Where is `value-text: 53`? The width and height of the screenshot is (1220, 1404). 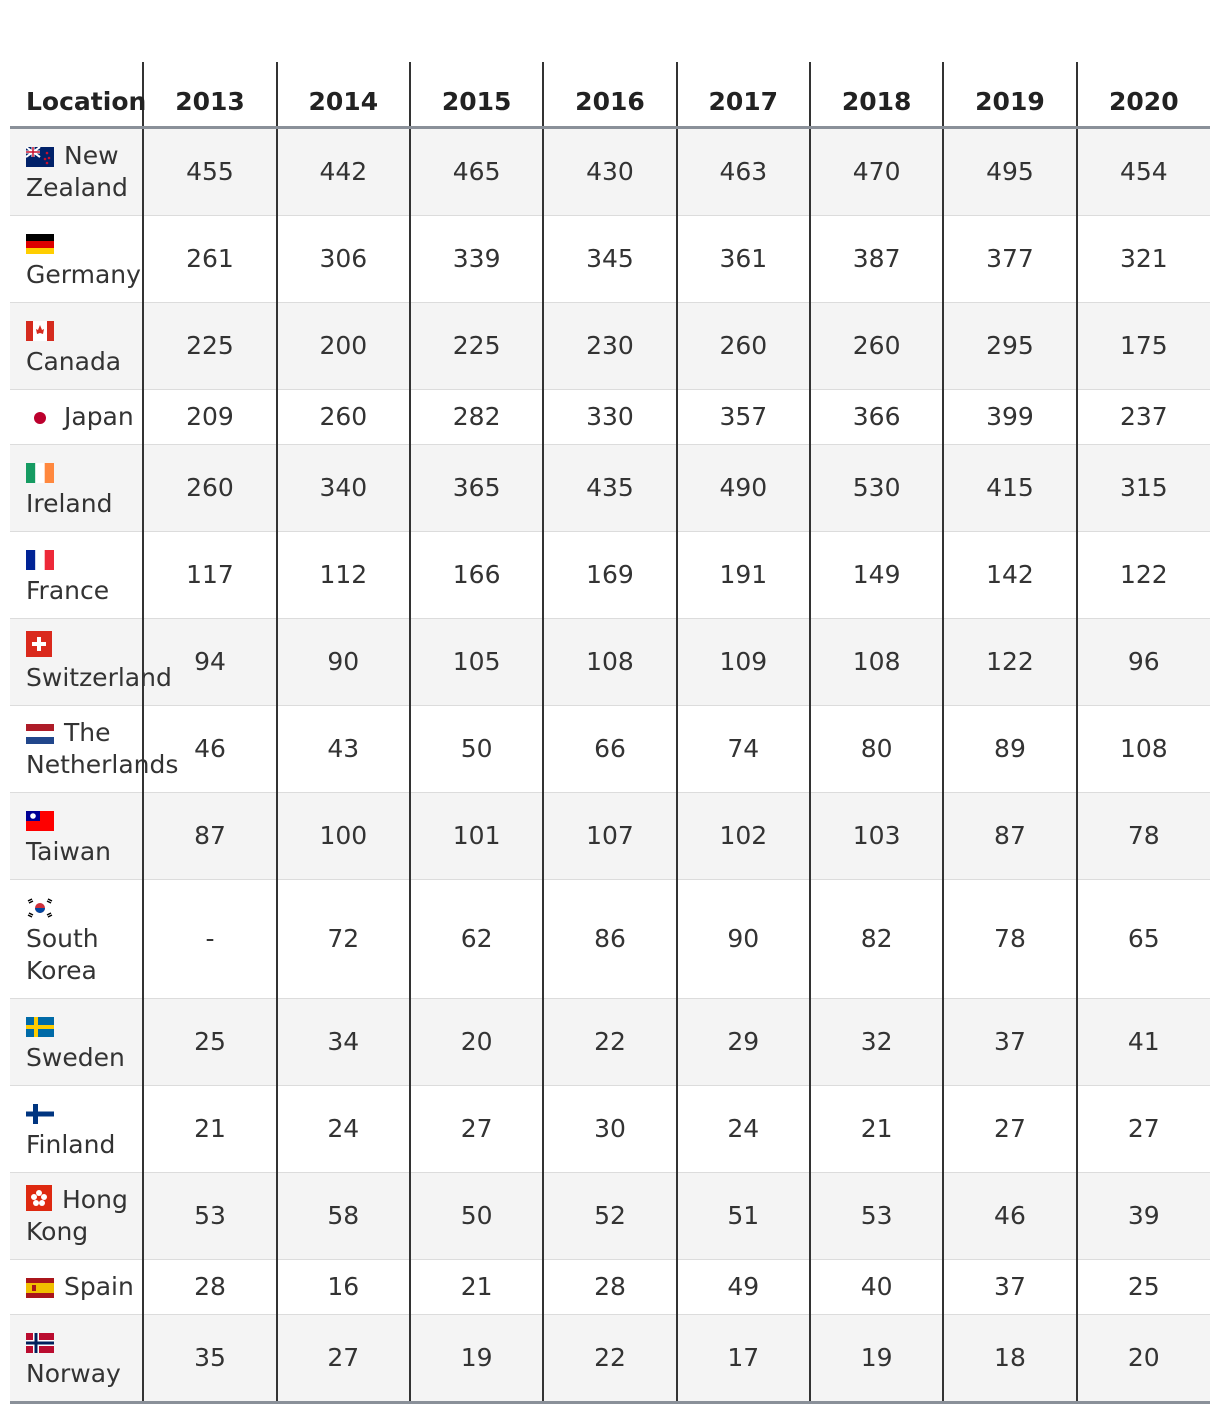 value-text: 53 is located at coordinates (210, 1215).